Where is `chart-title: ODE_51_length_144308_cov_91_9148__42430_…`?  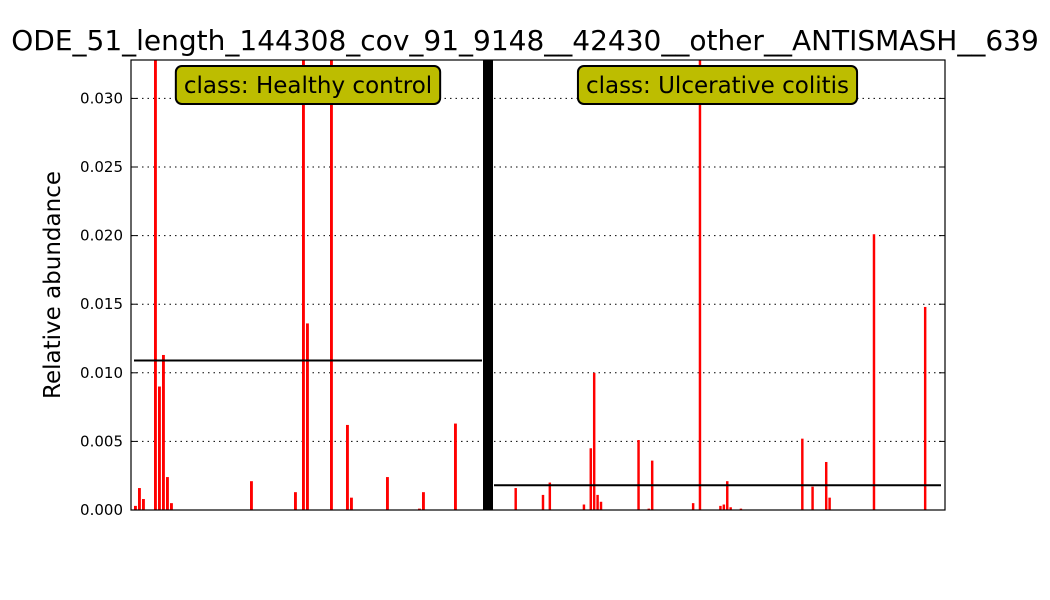 chart-title: ODE_51_length_144308_cov_91_9148__42430_… is located at coordinates (525, 40).